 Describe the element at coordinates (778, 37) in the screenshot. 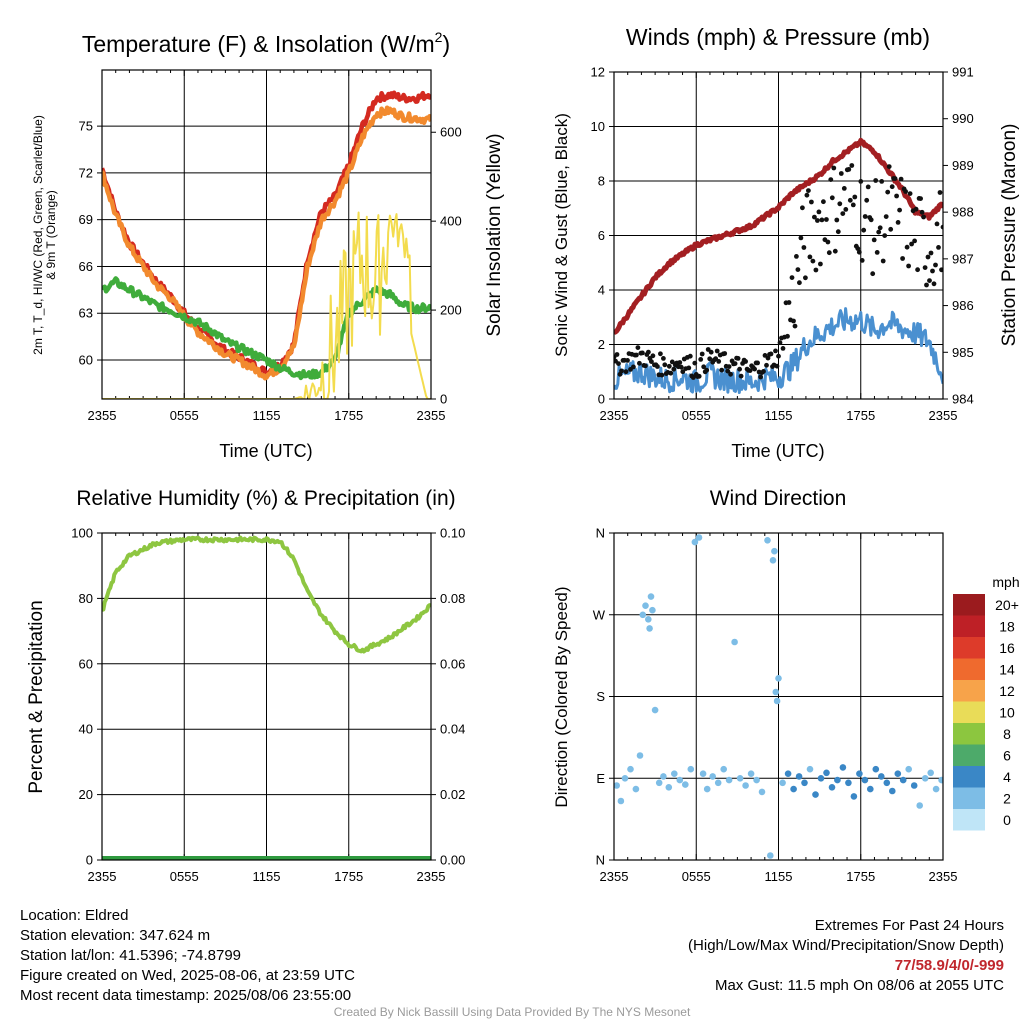

I see `winds-title: Winds (mph) & Pressure (mb)` at that location.